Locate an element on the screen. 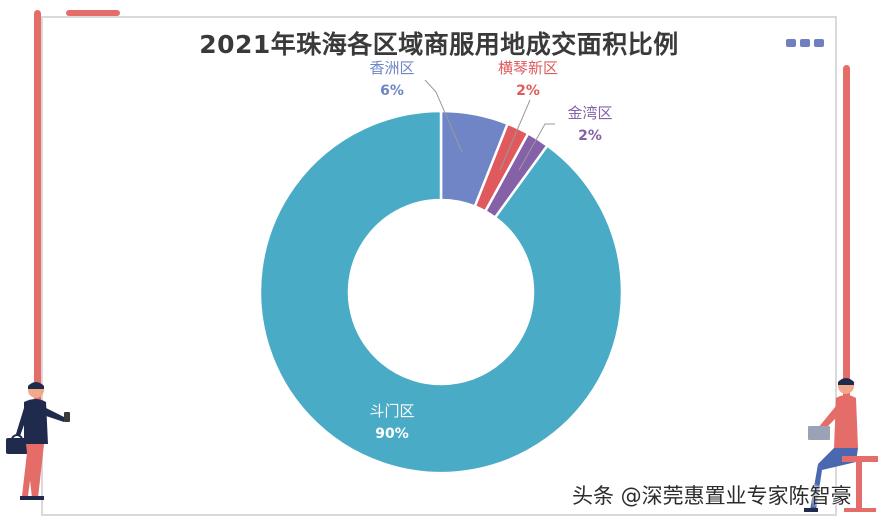 Image resolution: width=881 pixels, height=521 pixels. slice-label-3: 金湾区 is located at coordinates (589, 113).